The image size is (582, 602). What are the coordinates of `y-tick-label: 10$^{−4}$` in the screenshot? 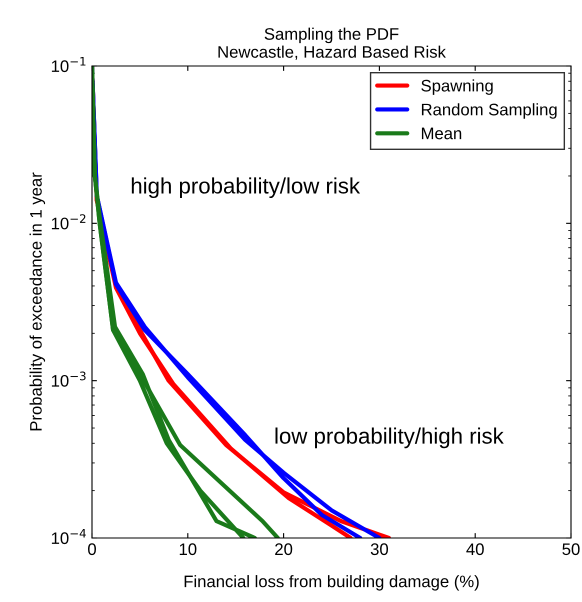 It's located at (69, 536).